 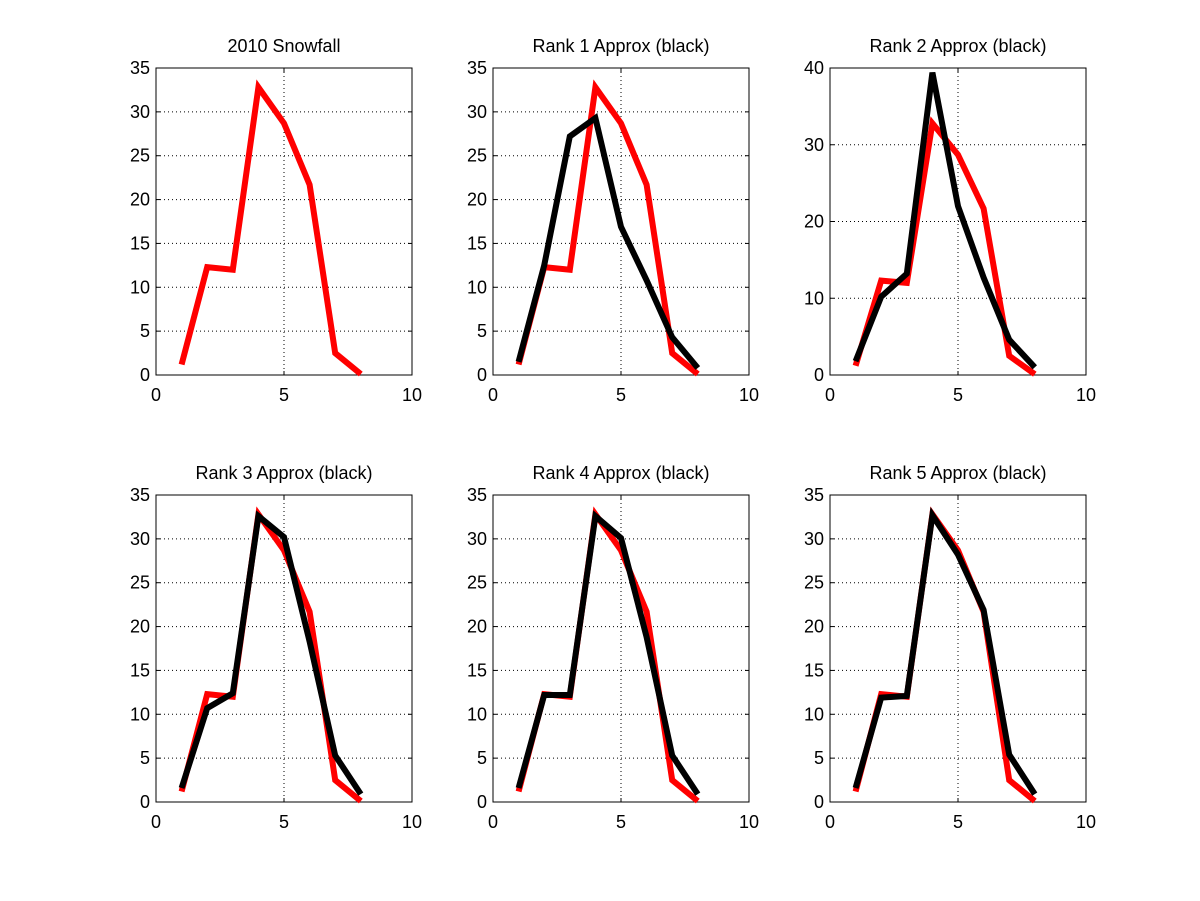 I want to click on subplot-title: 2010 Snowfall, so click(x=283, y=46).